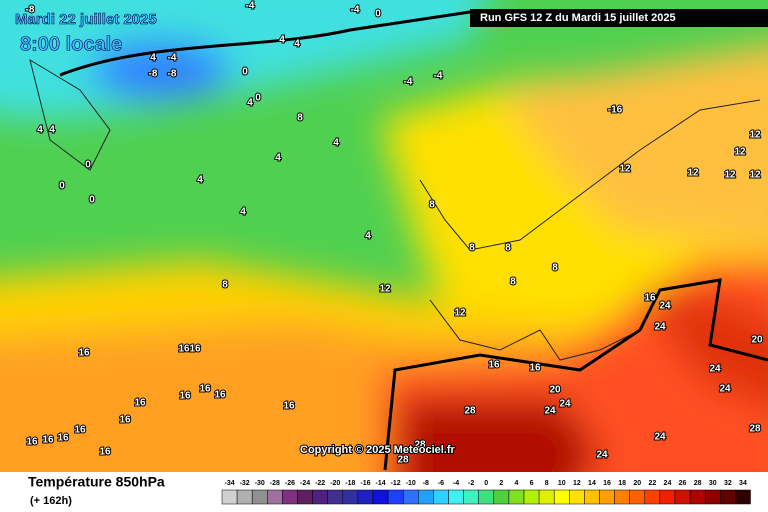 Image resolution: width=768 pixels, height=512 pixels. Describe the element at coordinates (698, 483) in the screenshot. I see `scale-label: 28` at that location.